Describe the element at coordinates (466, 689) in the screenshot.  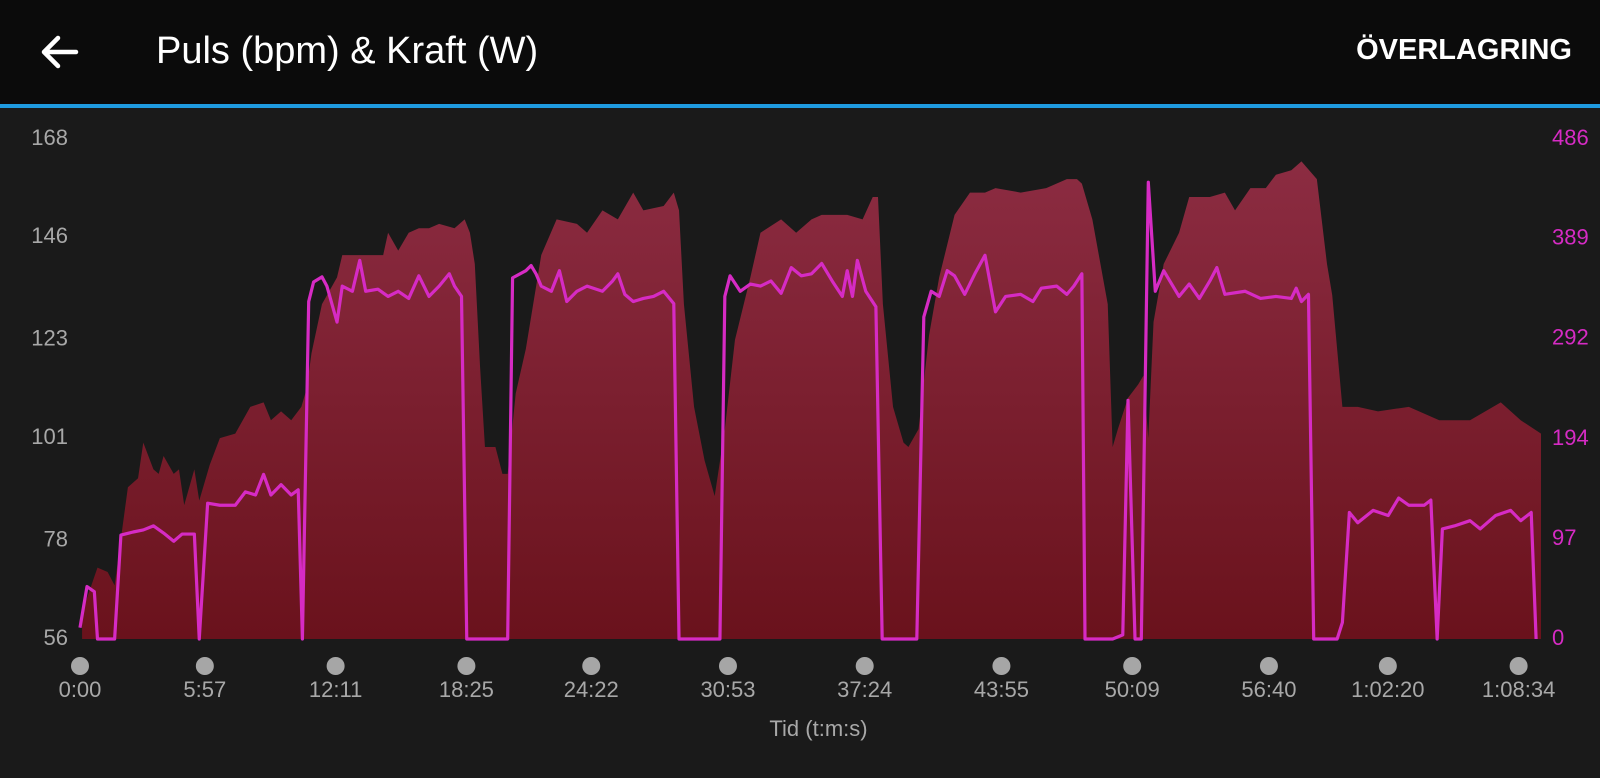
I see `x-tick-label: 18:25` at that location.